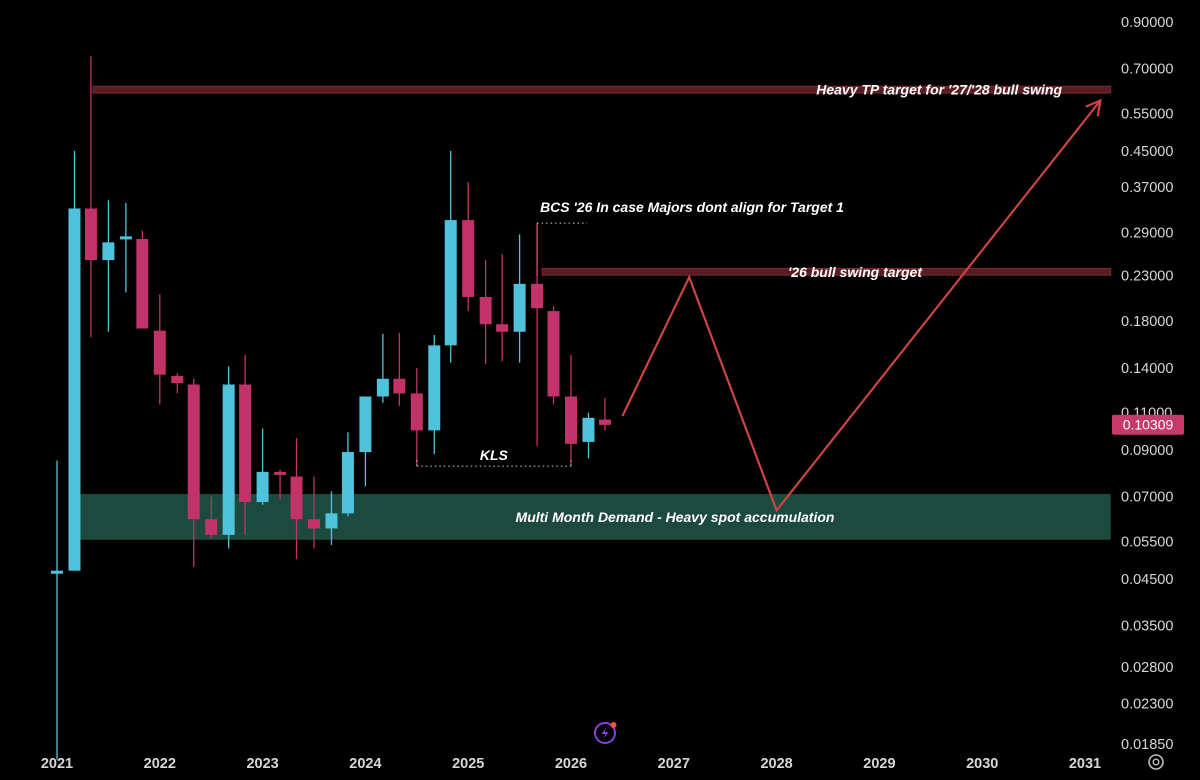  What do you see at coordinates (1147, 626) in the screenshot?
I see `y-tick-label: 0.03500` at bounding box center [1147, 626].